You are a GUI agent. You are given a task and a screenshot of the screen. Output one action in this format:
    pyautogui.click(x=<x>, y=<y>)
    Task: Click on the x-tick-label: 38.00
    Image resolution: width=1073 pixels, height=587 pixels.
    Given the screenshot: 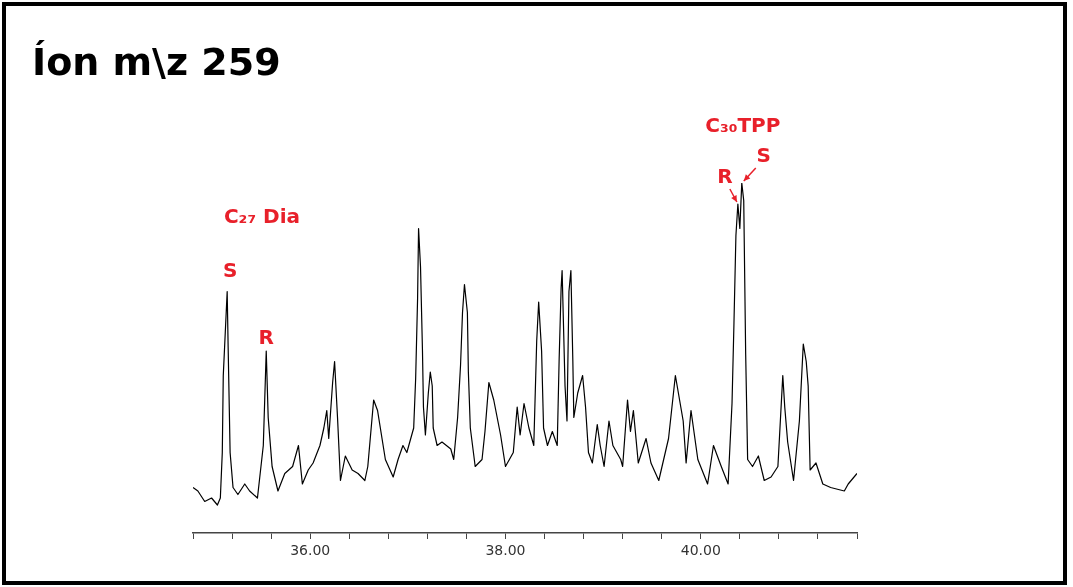 What is the action you would take?
    pyautogui.click(x=505, y=550)
    